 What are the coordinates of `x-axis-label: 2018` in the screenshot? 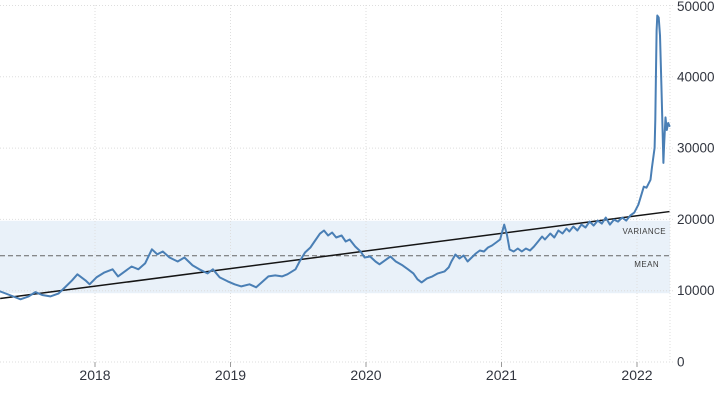 It's located at (94, 375).